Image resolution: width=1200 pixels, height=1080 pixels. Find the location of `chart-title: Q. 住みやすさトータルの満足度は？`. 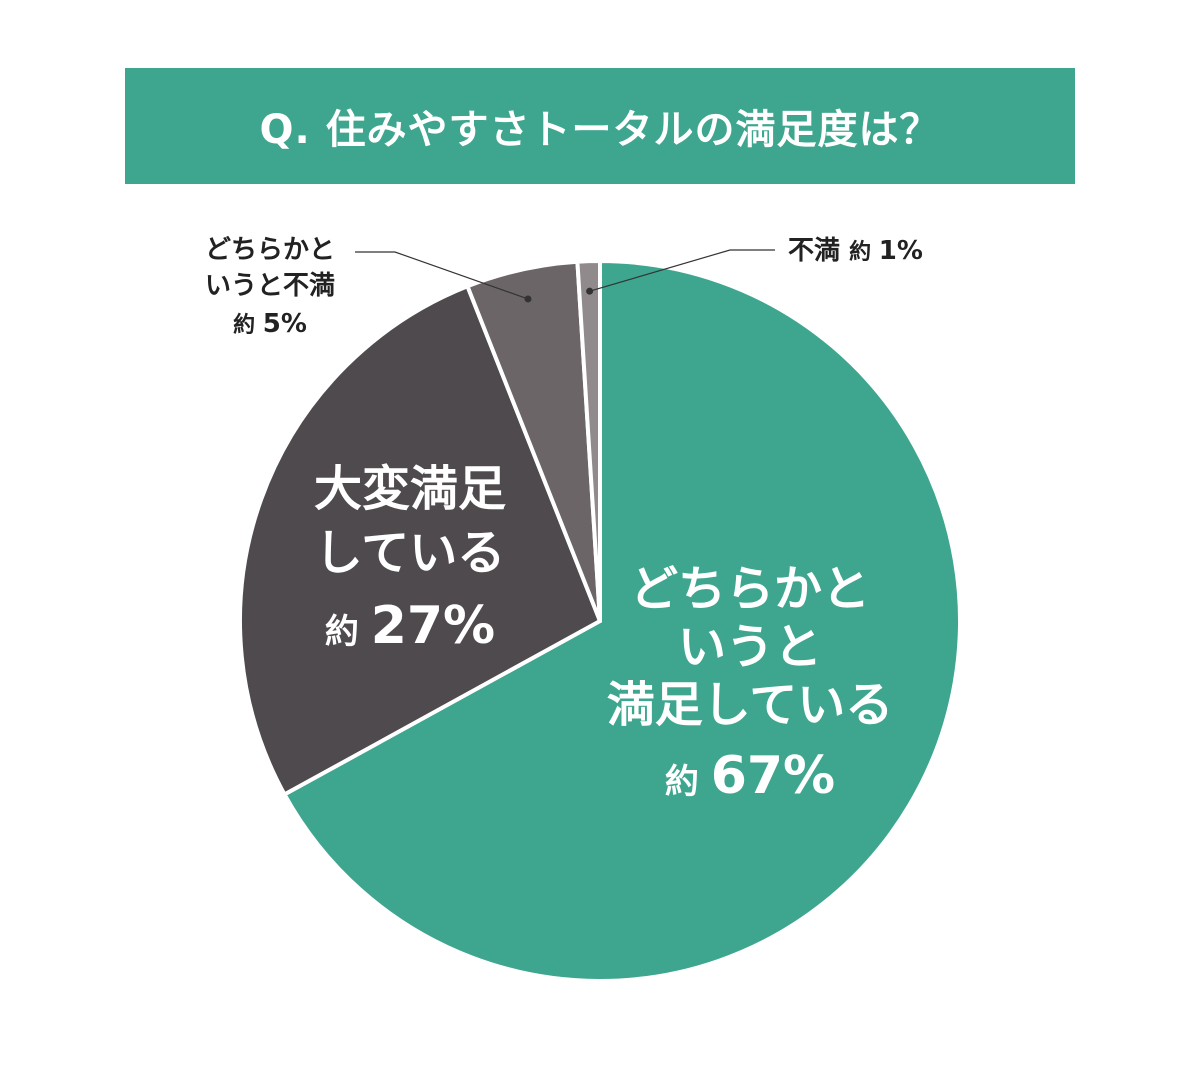

chart-title: Q. 住みやすさトータルの満足度は？ is located at coordinates (600, 130).